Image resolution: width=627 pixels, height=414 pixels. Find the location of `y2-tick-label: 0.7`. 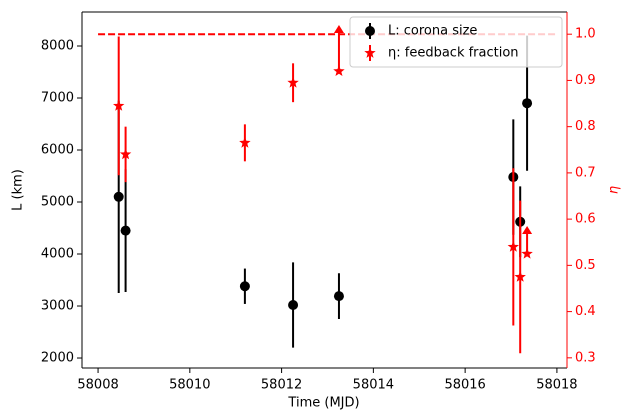

y2-tick-label: 0.7 is located at coordinates (585, 172).